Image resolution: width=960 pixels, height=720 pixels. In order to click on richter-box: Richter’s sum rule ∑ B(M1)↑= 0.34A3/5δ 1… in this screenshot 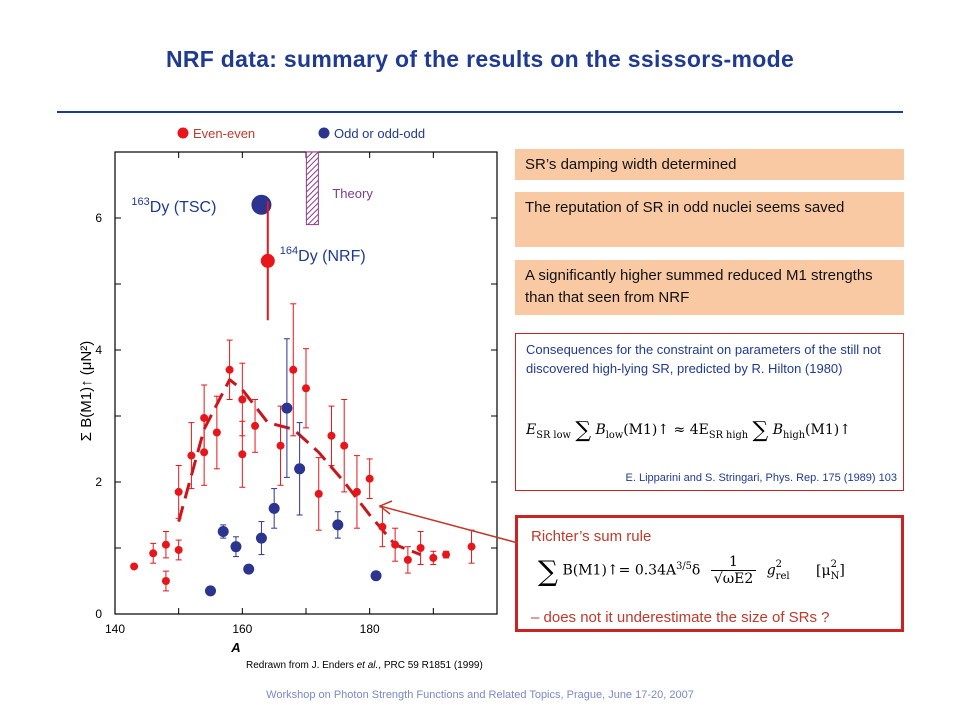, I will do `click(709, 573)`.